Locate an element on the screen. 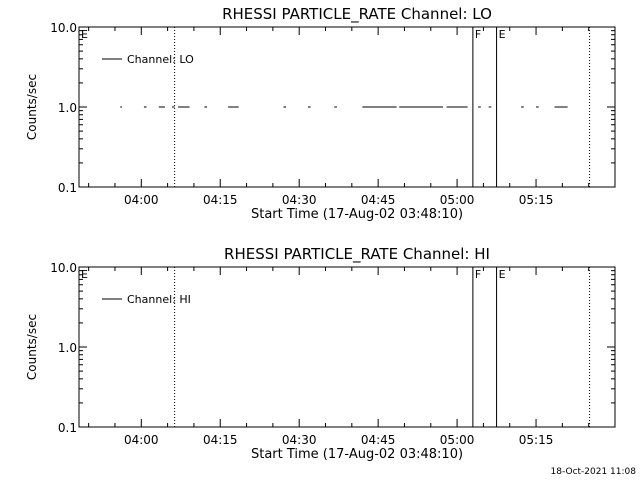 This screenshot has width=640, height=480. legend-label: Channel: HI is located at coordinates (159, 299).